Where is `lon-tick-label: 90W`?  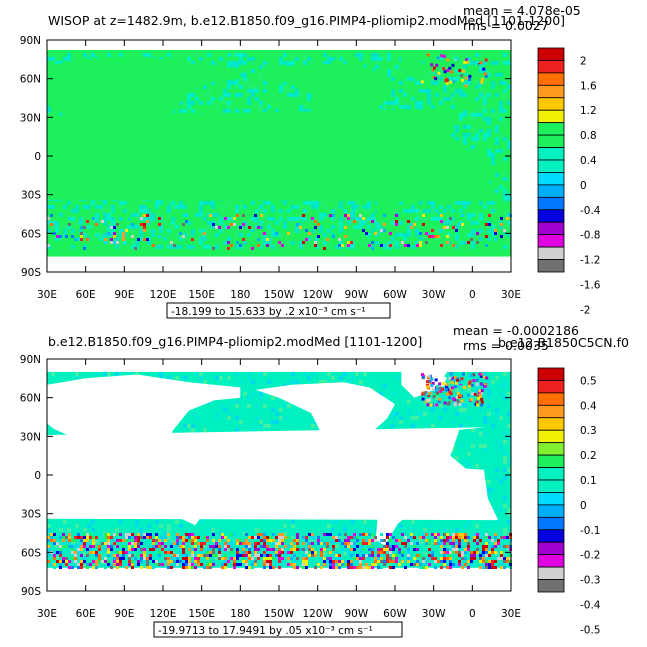
lon-tick-label: 90W is located at coordinates (356, 295).